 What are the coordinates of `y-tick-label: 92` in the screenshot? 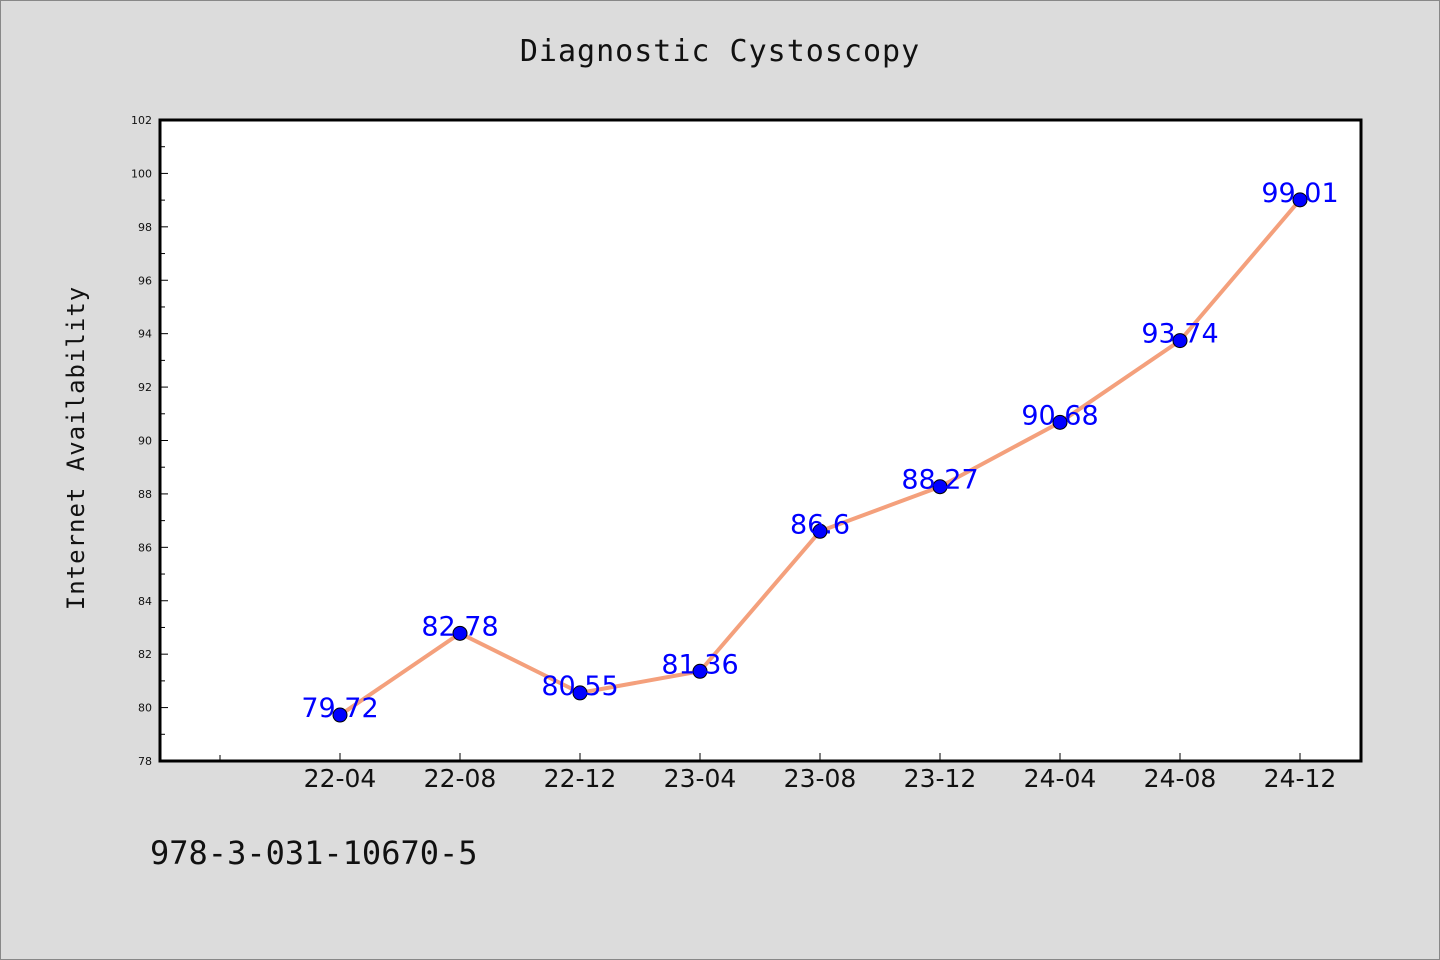 It's located at (145, 387).